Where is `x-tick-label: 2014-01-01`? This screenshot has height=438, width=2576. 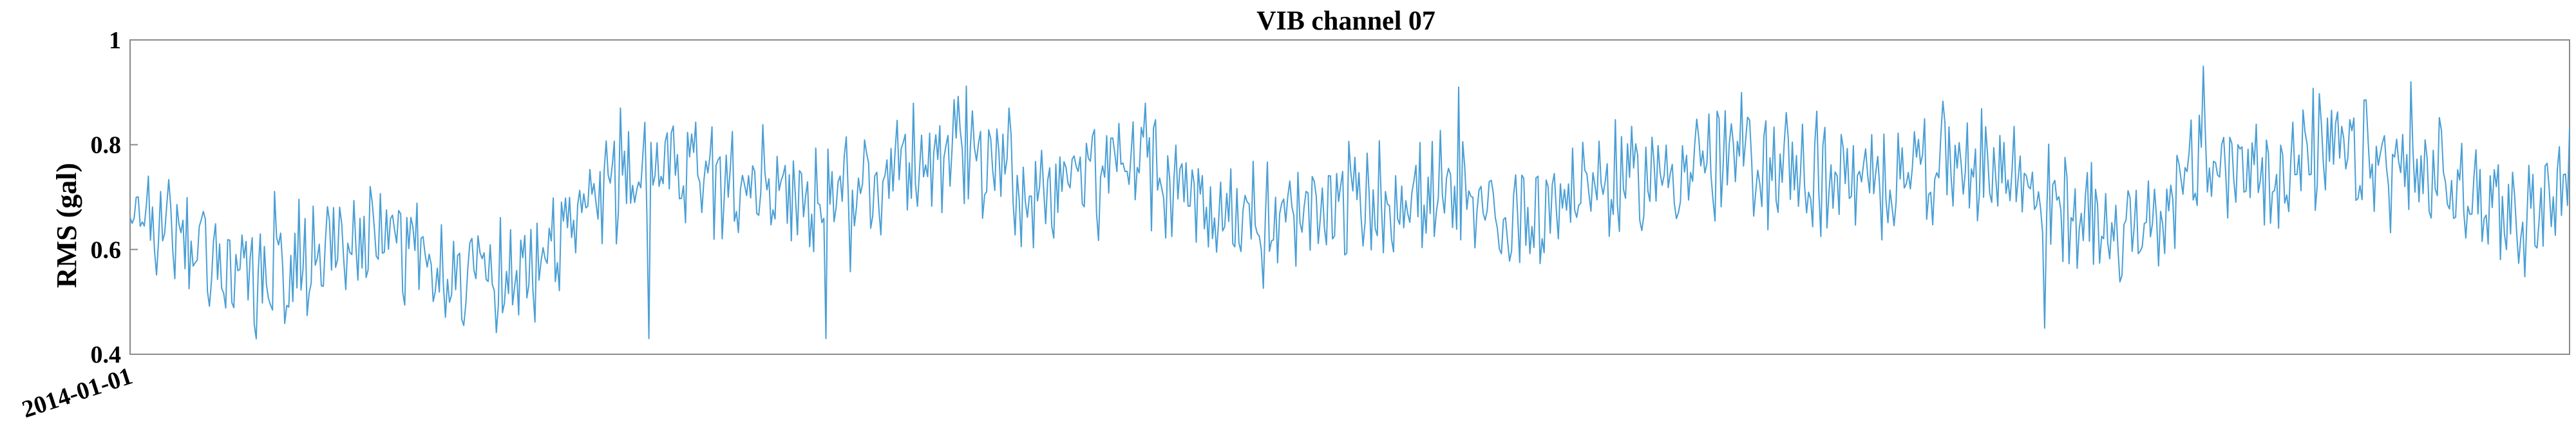 x-tick-label: 2014-01-01 is located at coordinates (77, 394).